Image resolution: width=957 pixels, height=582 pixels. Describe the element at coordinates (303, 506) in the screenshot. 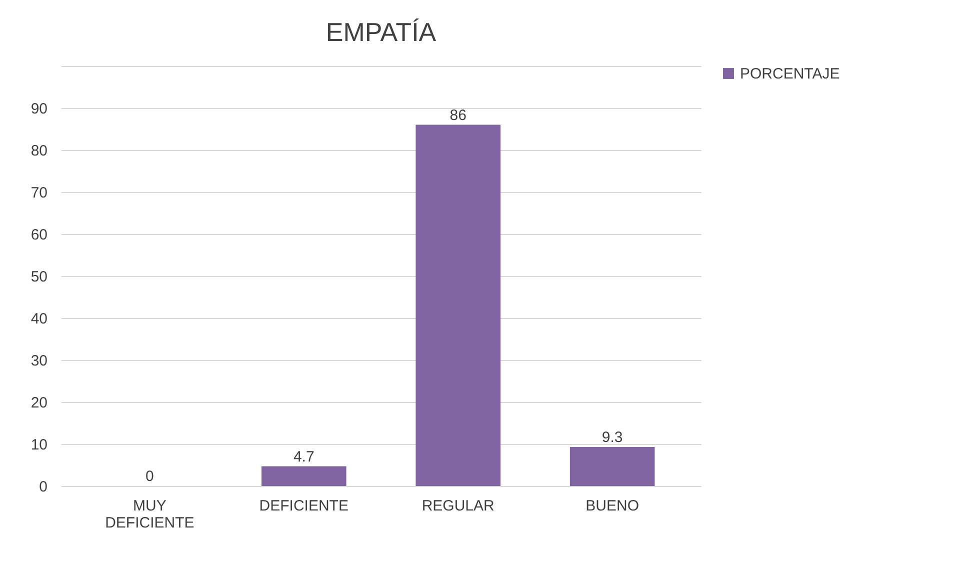

I see `x-tick-label: DEFICIENTE` at that location.